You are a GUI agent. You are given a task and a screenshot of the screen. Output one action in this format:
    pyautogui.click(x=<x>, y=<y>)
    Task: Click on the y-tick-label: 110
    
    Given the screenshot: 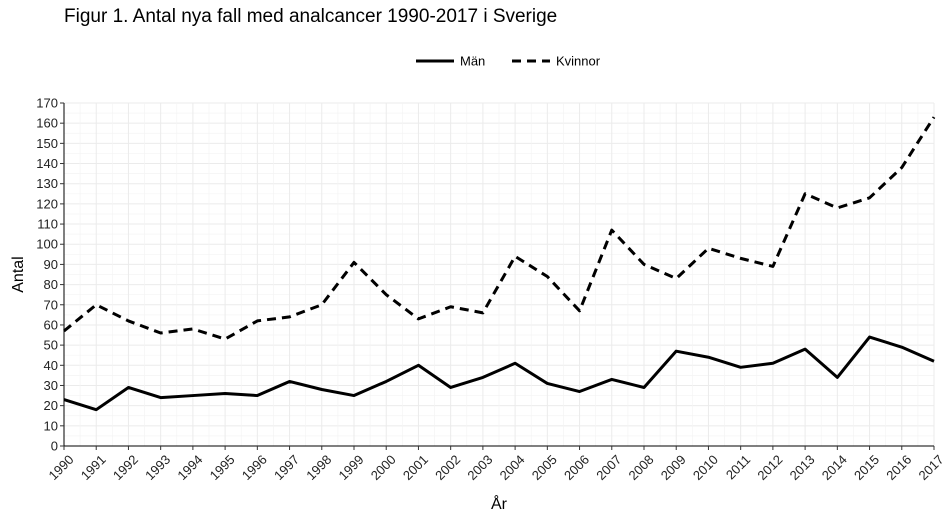 What is the action you would take?
    pyautogui.click(x=47, y=224)
    